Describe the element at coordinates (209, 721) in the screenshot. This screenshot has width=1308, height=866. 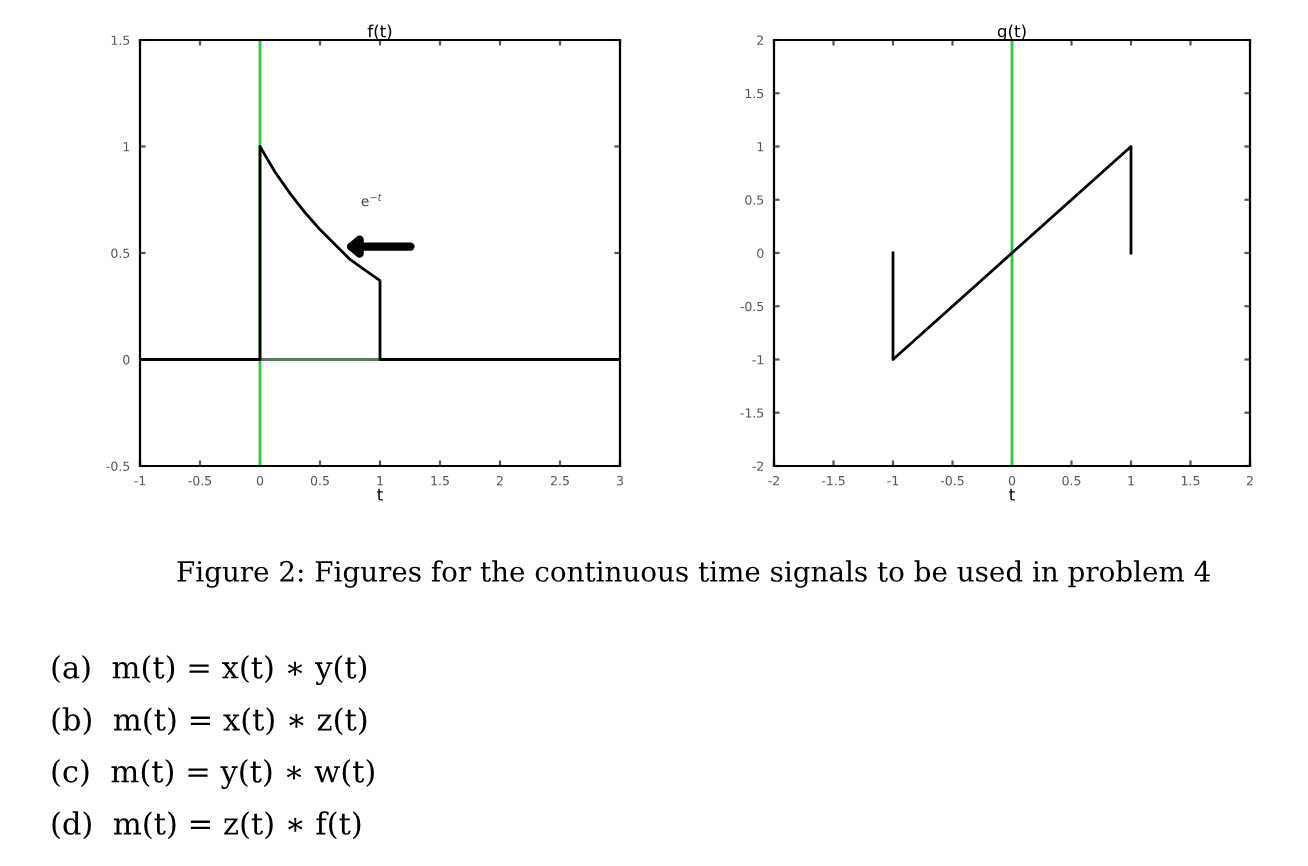
I see `text: (b) m(t) = x(t) ∗ z(t)` at that location.